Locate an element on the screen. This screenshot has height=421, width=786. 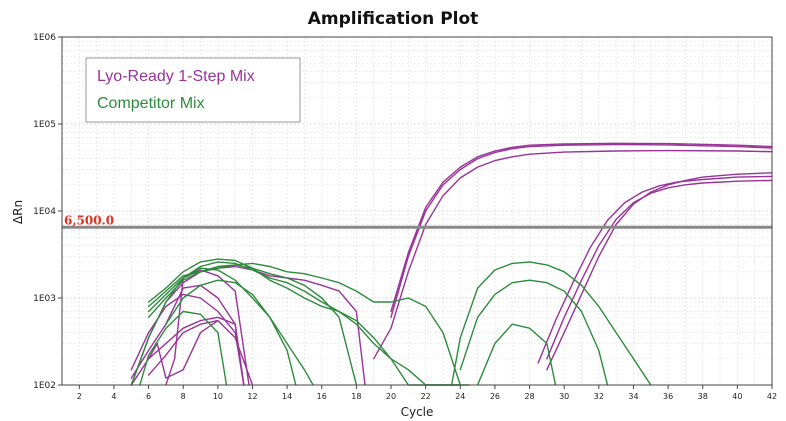
x-tick-label: 18 is located at coordinates (356, 396).